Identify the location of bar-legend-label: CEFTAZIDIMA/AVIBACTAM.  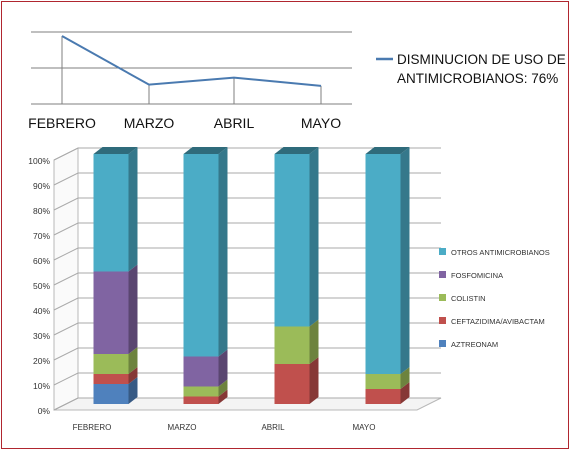
(498, 321).